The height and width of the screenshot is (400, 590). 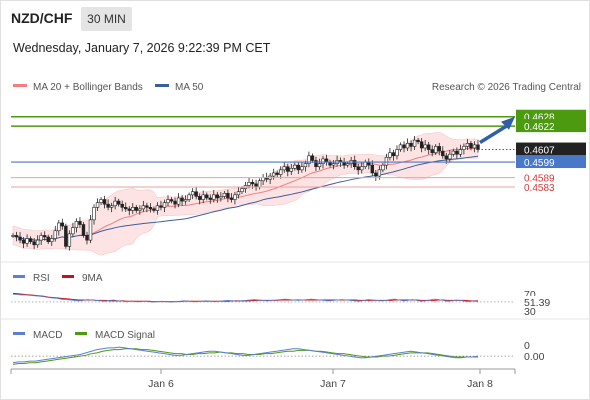 I want to click on rsi-ma-legend-label: 9MA, so click(x=92, y=278).